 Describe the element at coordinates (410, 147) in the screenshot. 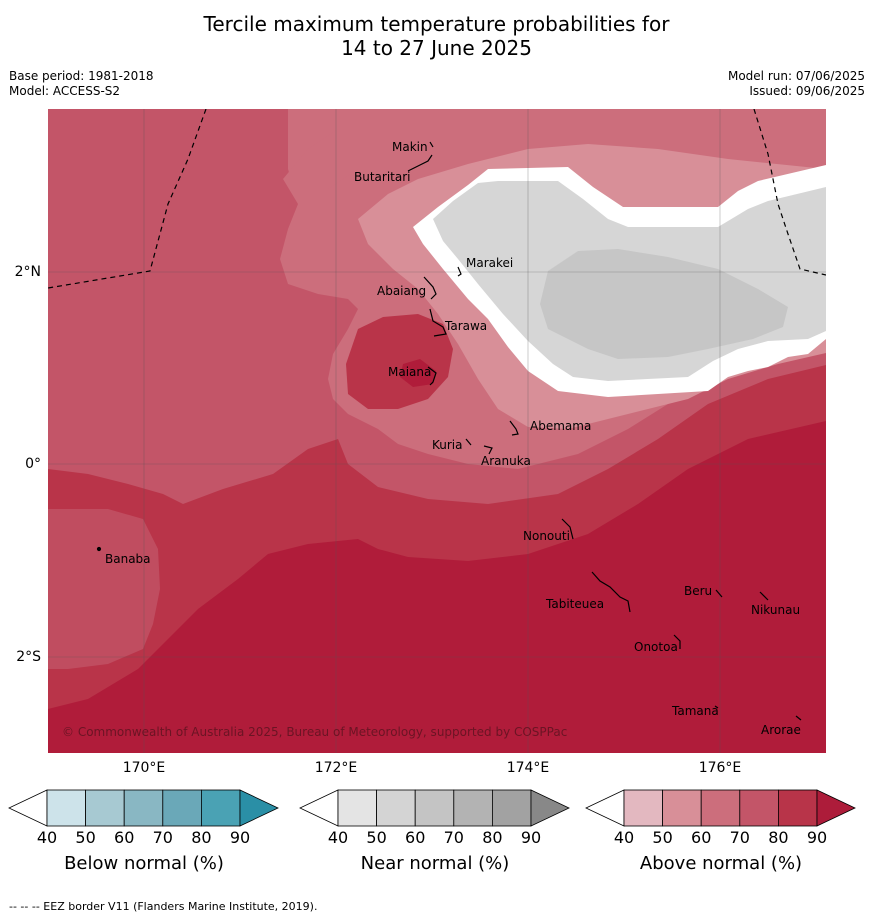

I see `label-makin: Makin` at that location.